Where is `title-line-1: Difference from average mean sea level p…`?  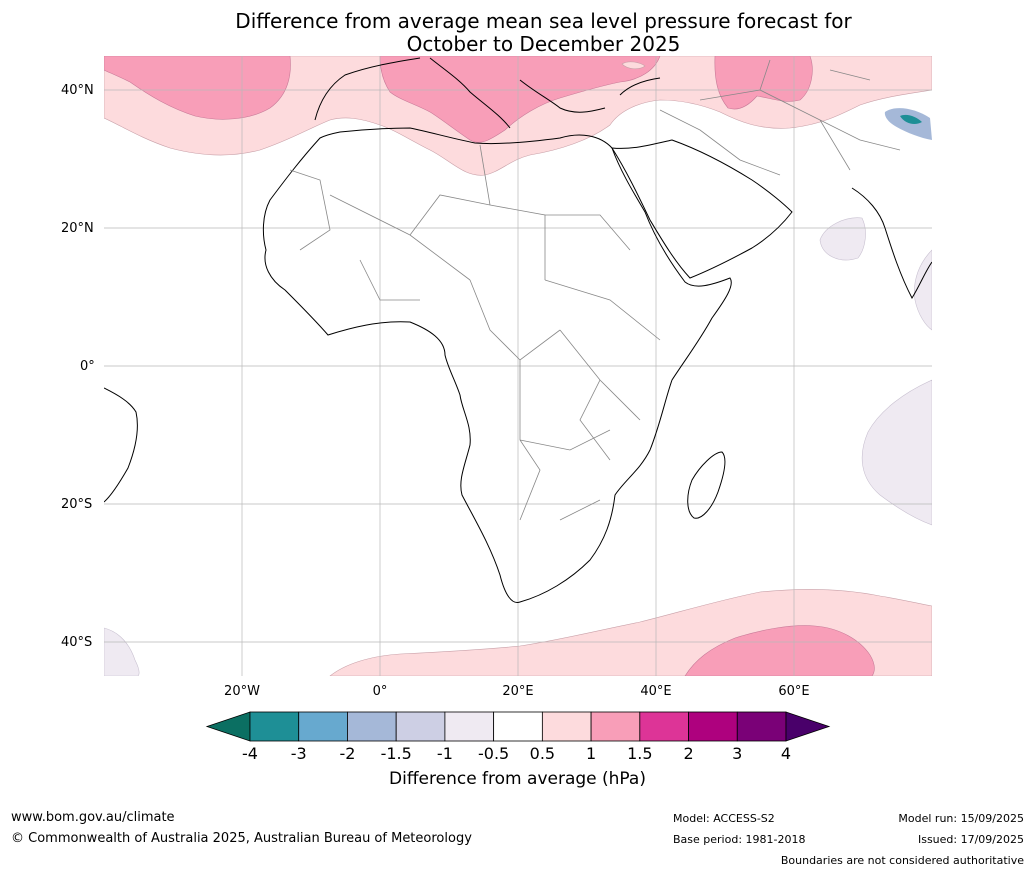
title-line-1: Difference from average mean sea level p… is located at coordinates (543, 21).